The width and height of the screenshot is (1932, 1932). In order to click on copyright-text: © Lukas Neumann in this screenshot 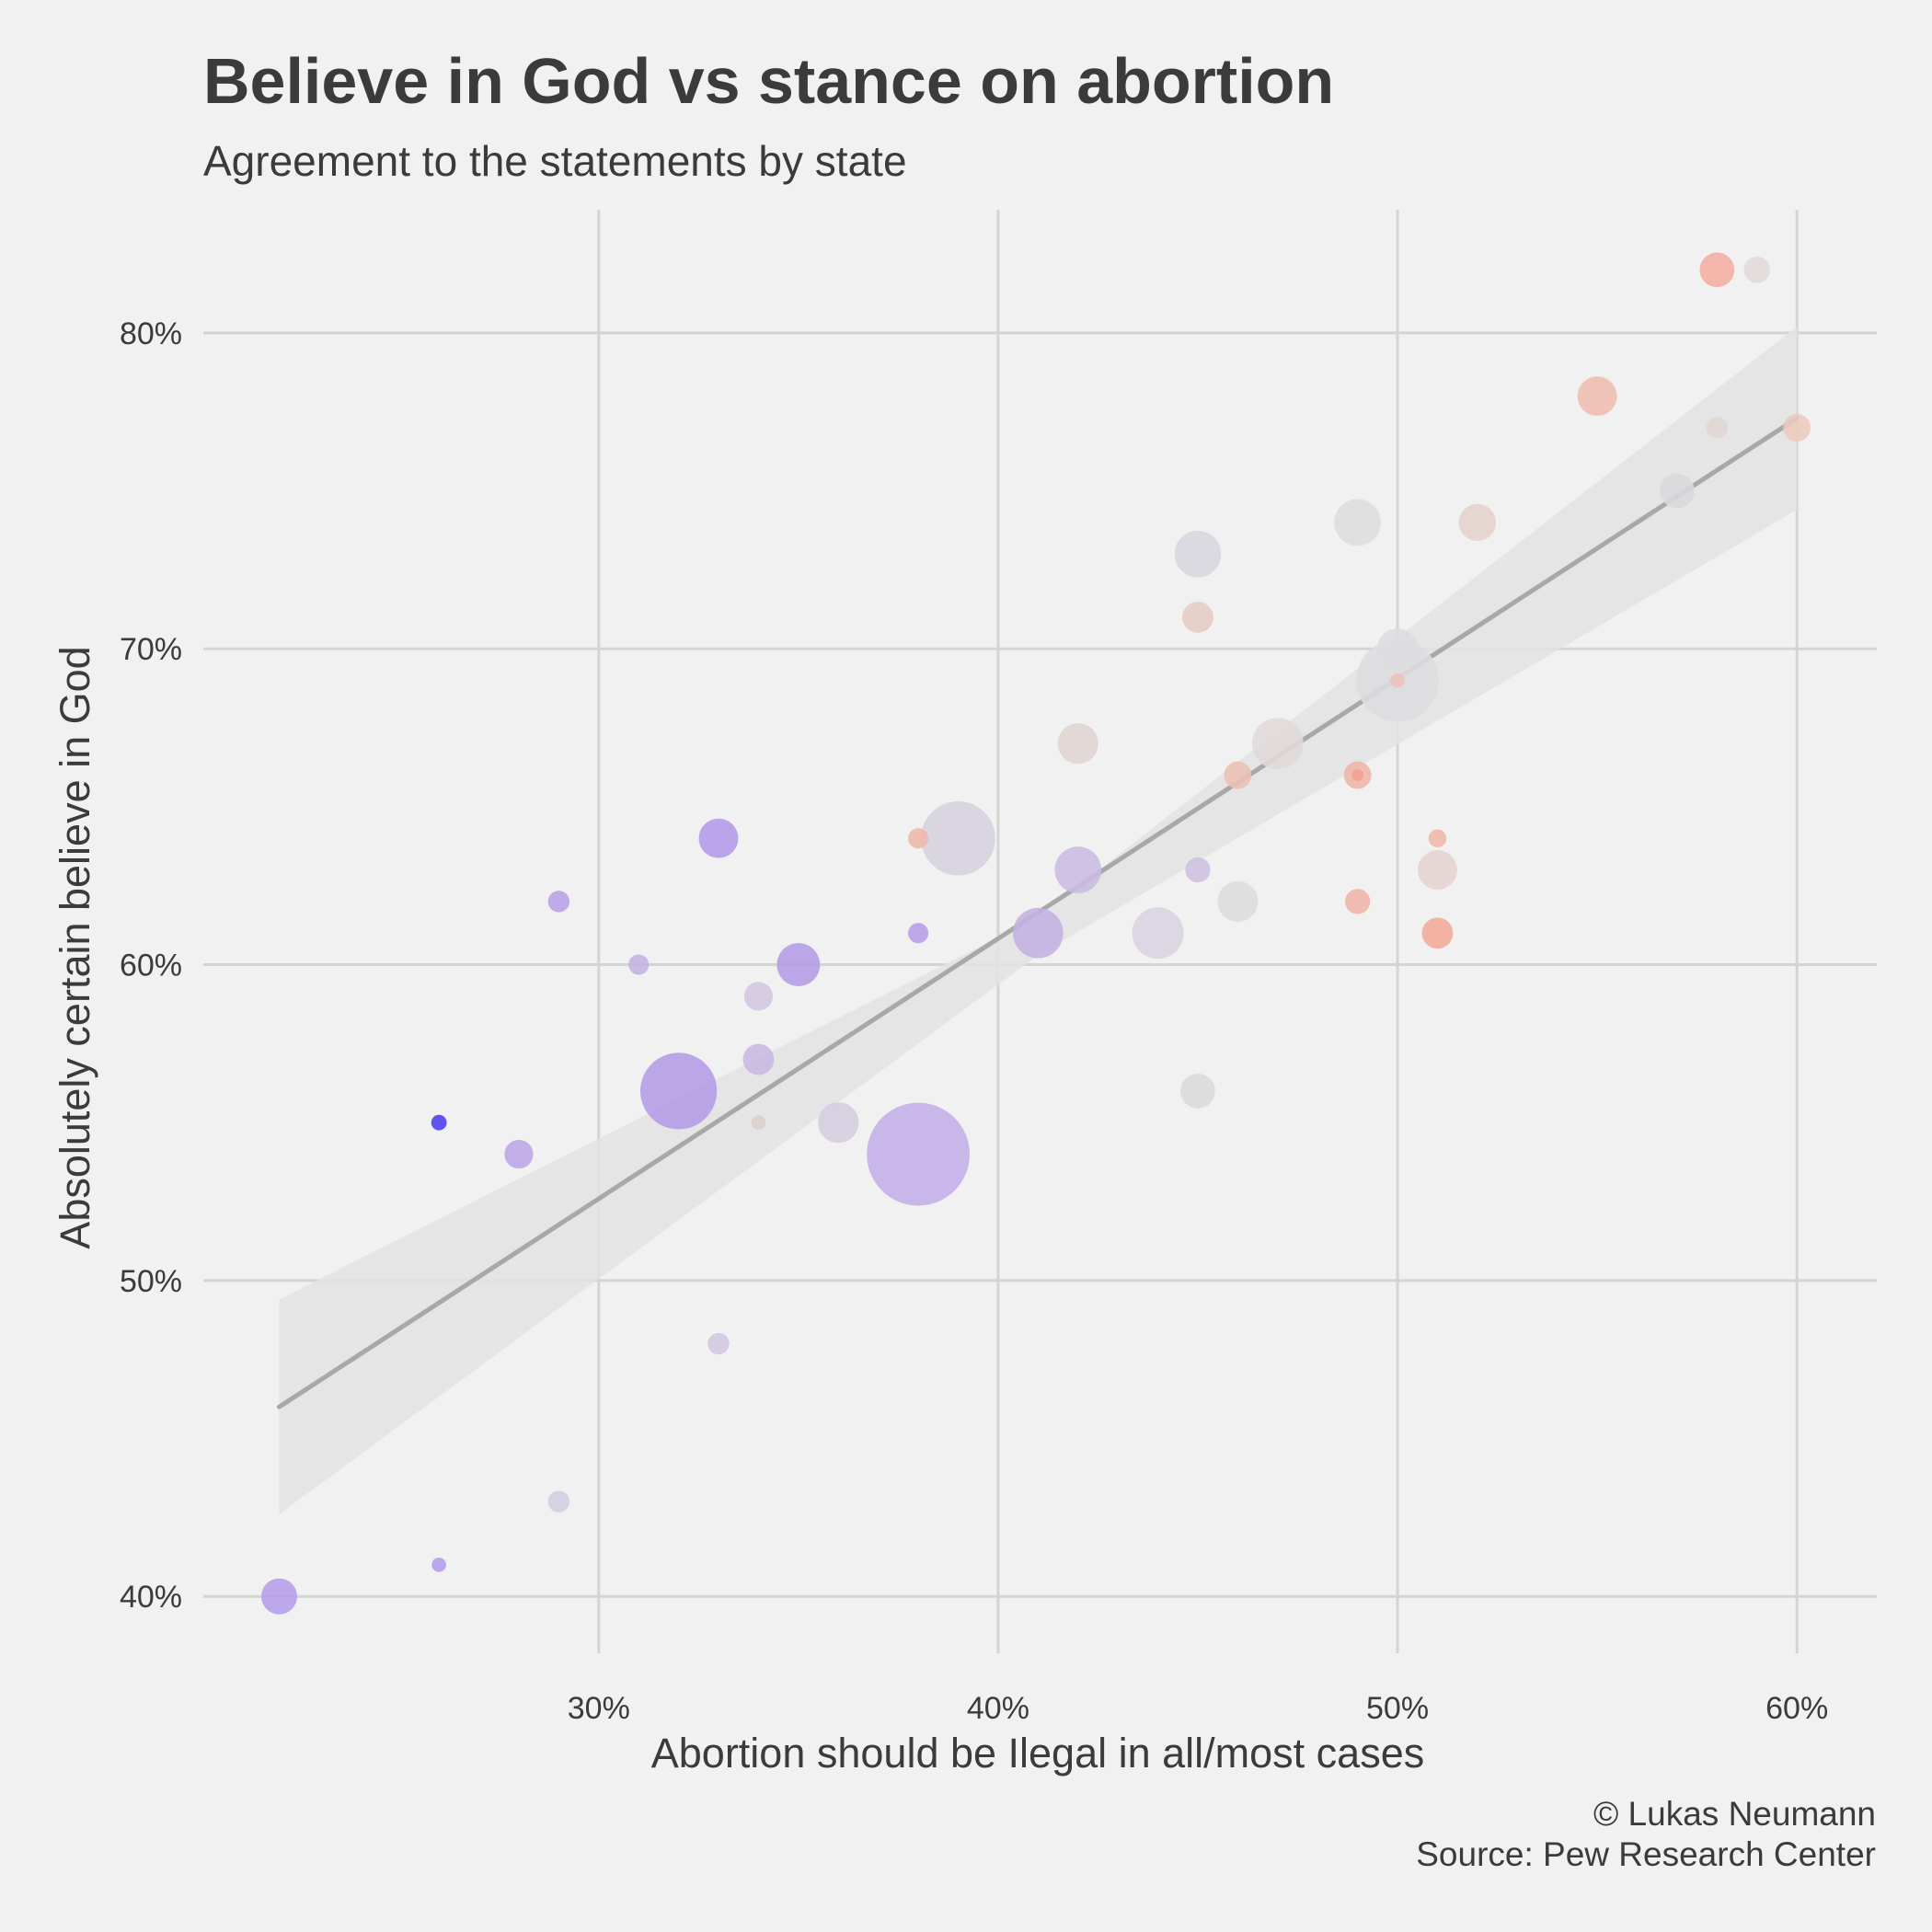, I will do `click(1734, 1814)`.